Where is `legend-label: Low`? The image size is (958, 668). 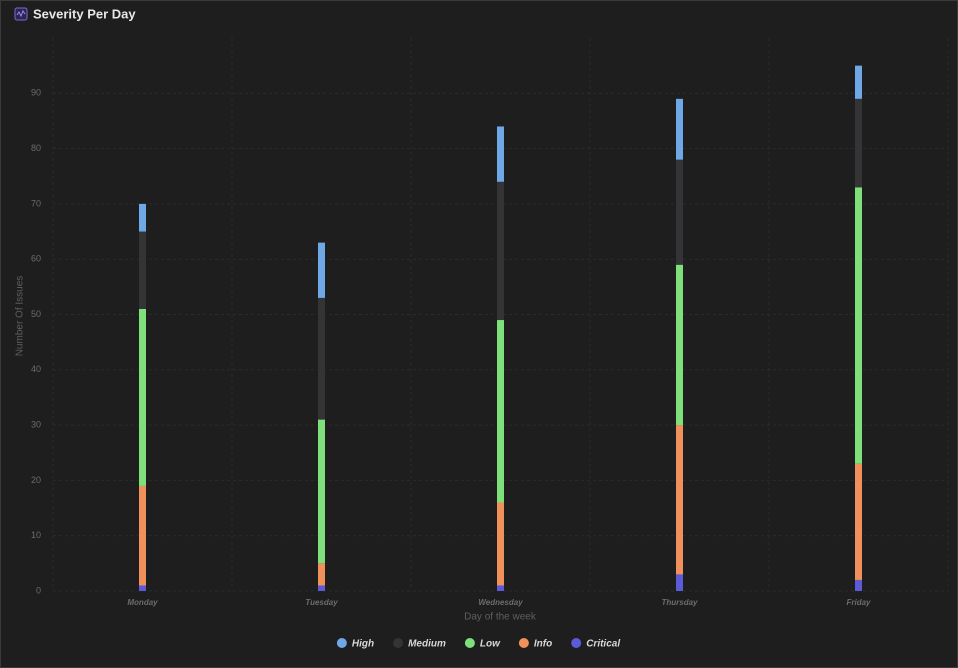
legend-label: Low is located at coordinates (490, 644).